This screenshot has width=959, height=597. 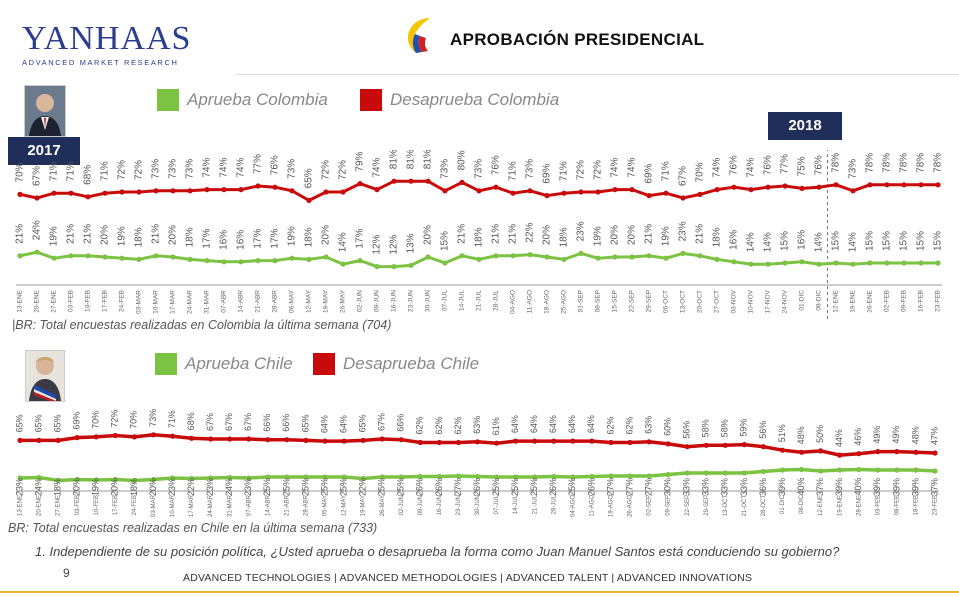 I want to click on x-tick-label: 23-JUN, so click(x=459, y=505).